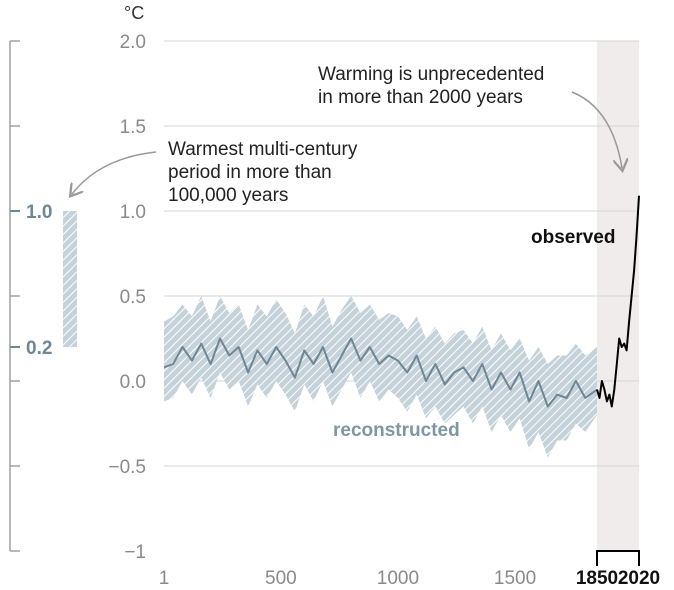 Image resolution: width=674 pixels, height=590 pixels. Describe the element at coordinates (127, 467) in the screenshot. I see `y-tick-label: −0.5` at that location.